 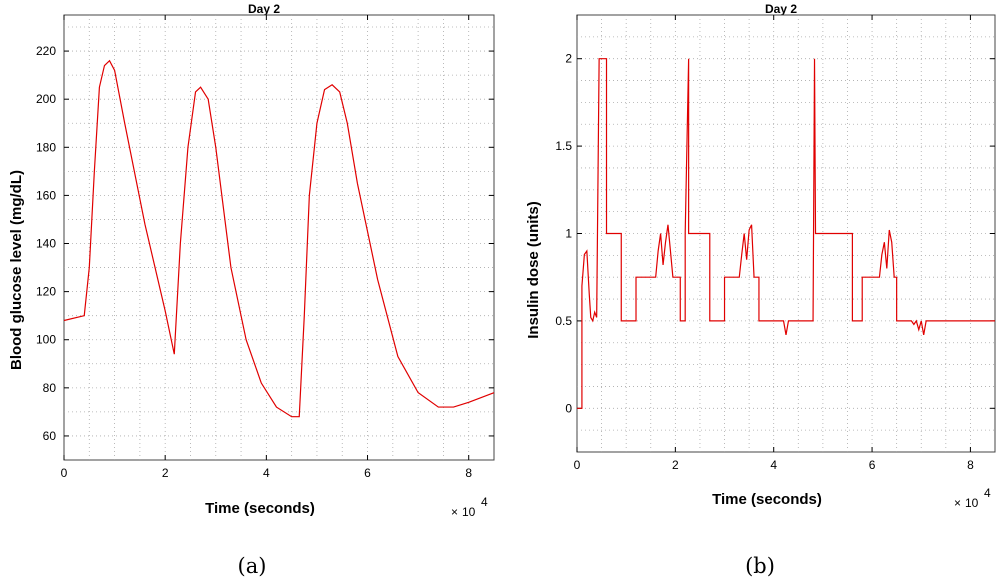 I want to click on y-tick-label: 180, so click(x=46, y=147).